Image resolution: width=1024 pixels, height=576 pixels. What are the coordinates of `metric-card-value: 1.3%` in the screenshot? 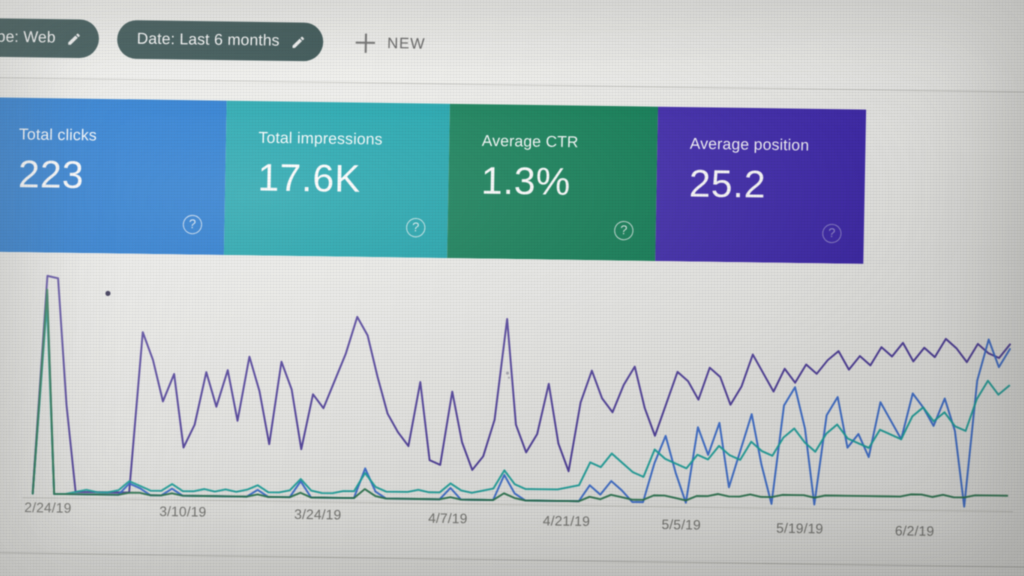 It's located at (525, 182).